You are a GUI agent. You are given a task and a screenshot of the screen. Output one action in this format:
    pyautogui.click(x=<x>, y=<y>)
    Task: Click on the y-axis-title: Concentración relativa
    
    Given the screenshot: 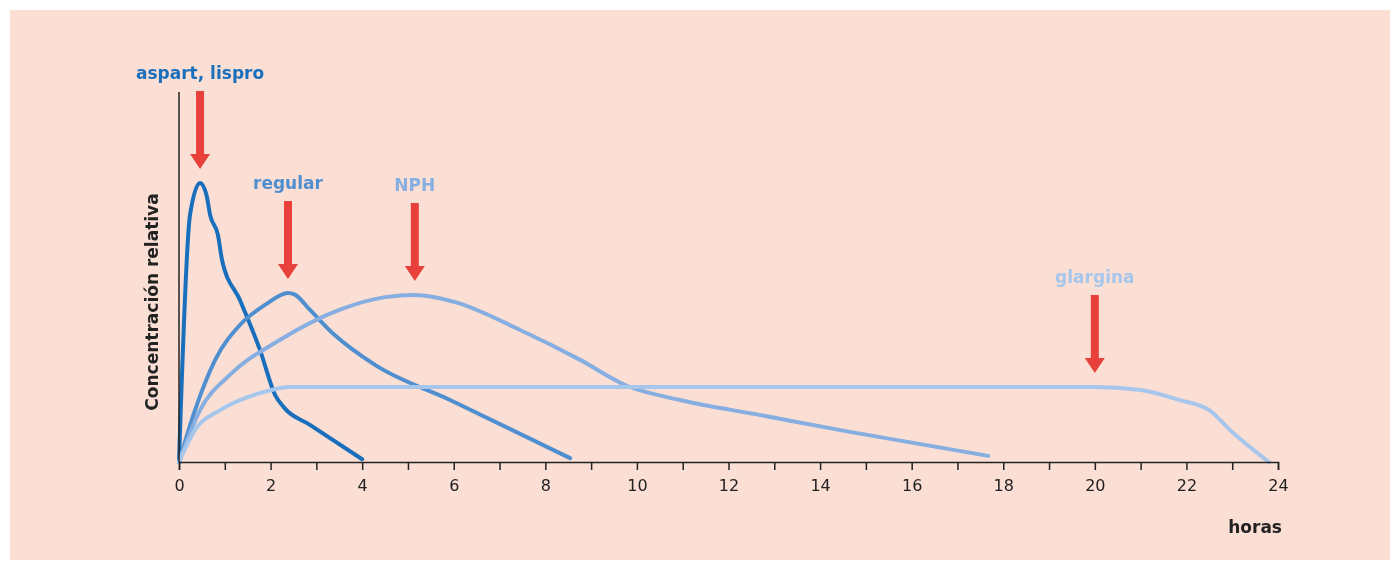 What is the action you would take?
    pyautogui.click(x=152, y=302)
    